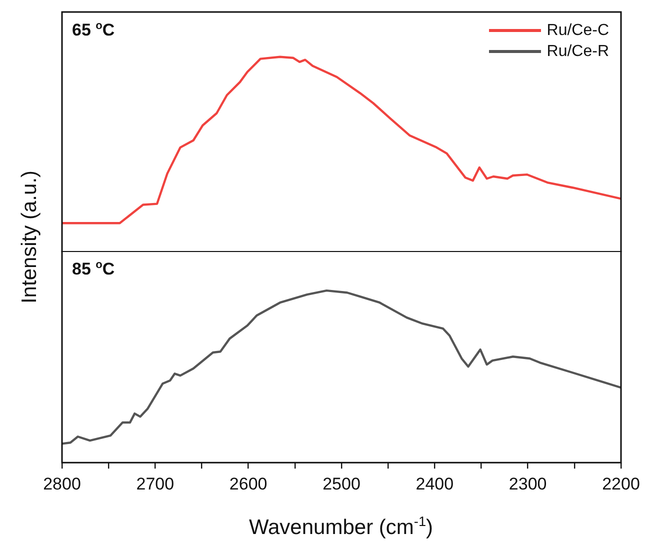  Describe the element at coordinates (155, 484) in the screenshot. I see `x-tick-label: 2700` at that location.